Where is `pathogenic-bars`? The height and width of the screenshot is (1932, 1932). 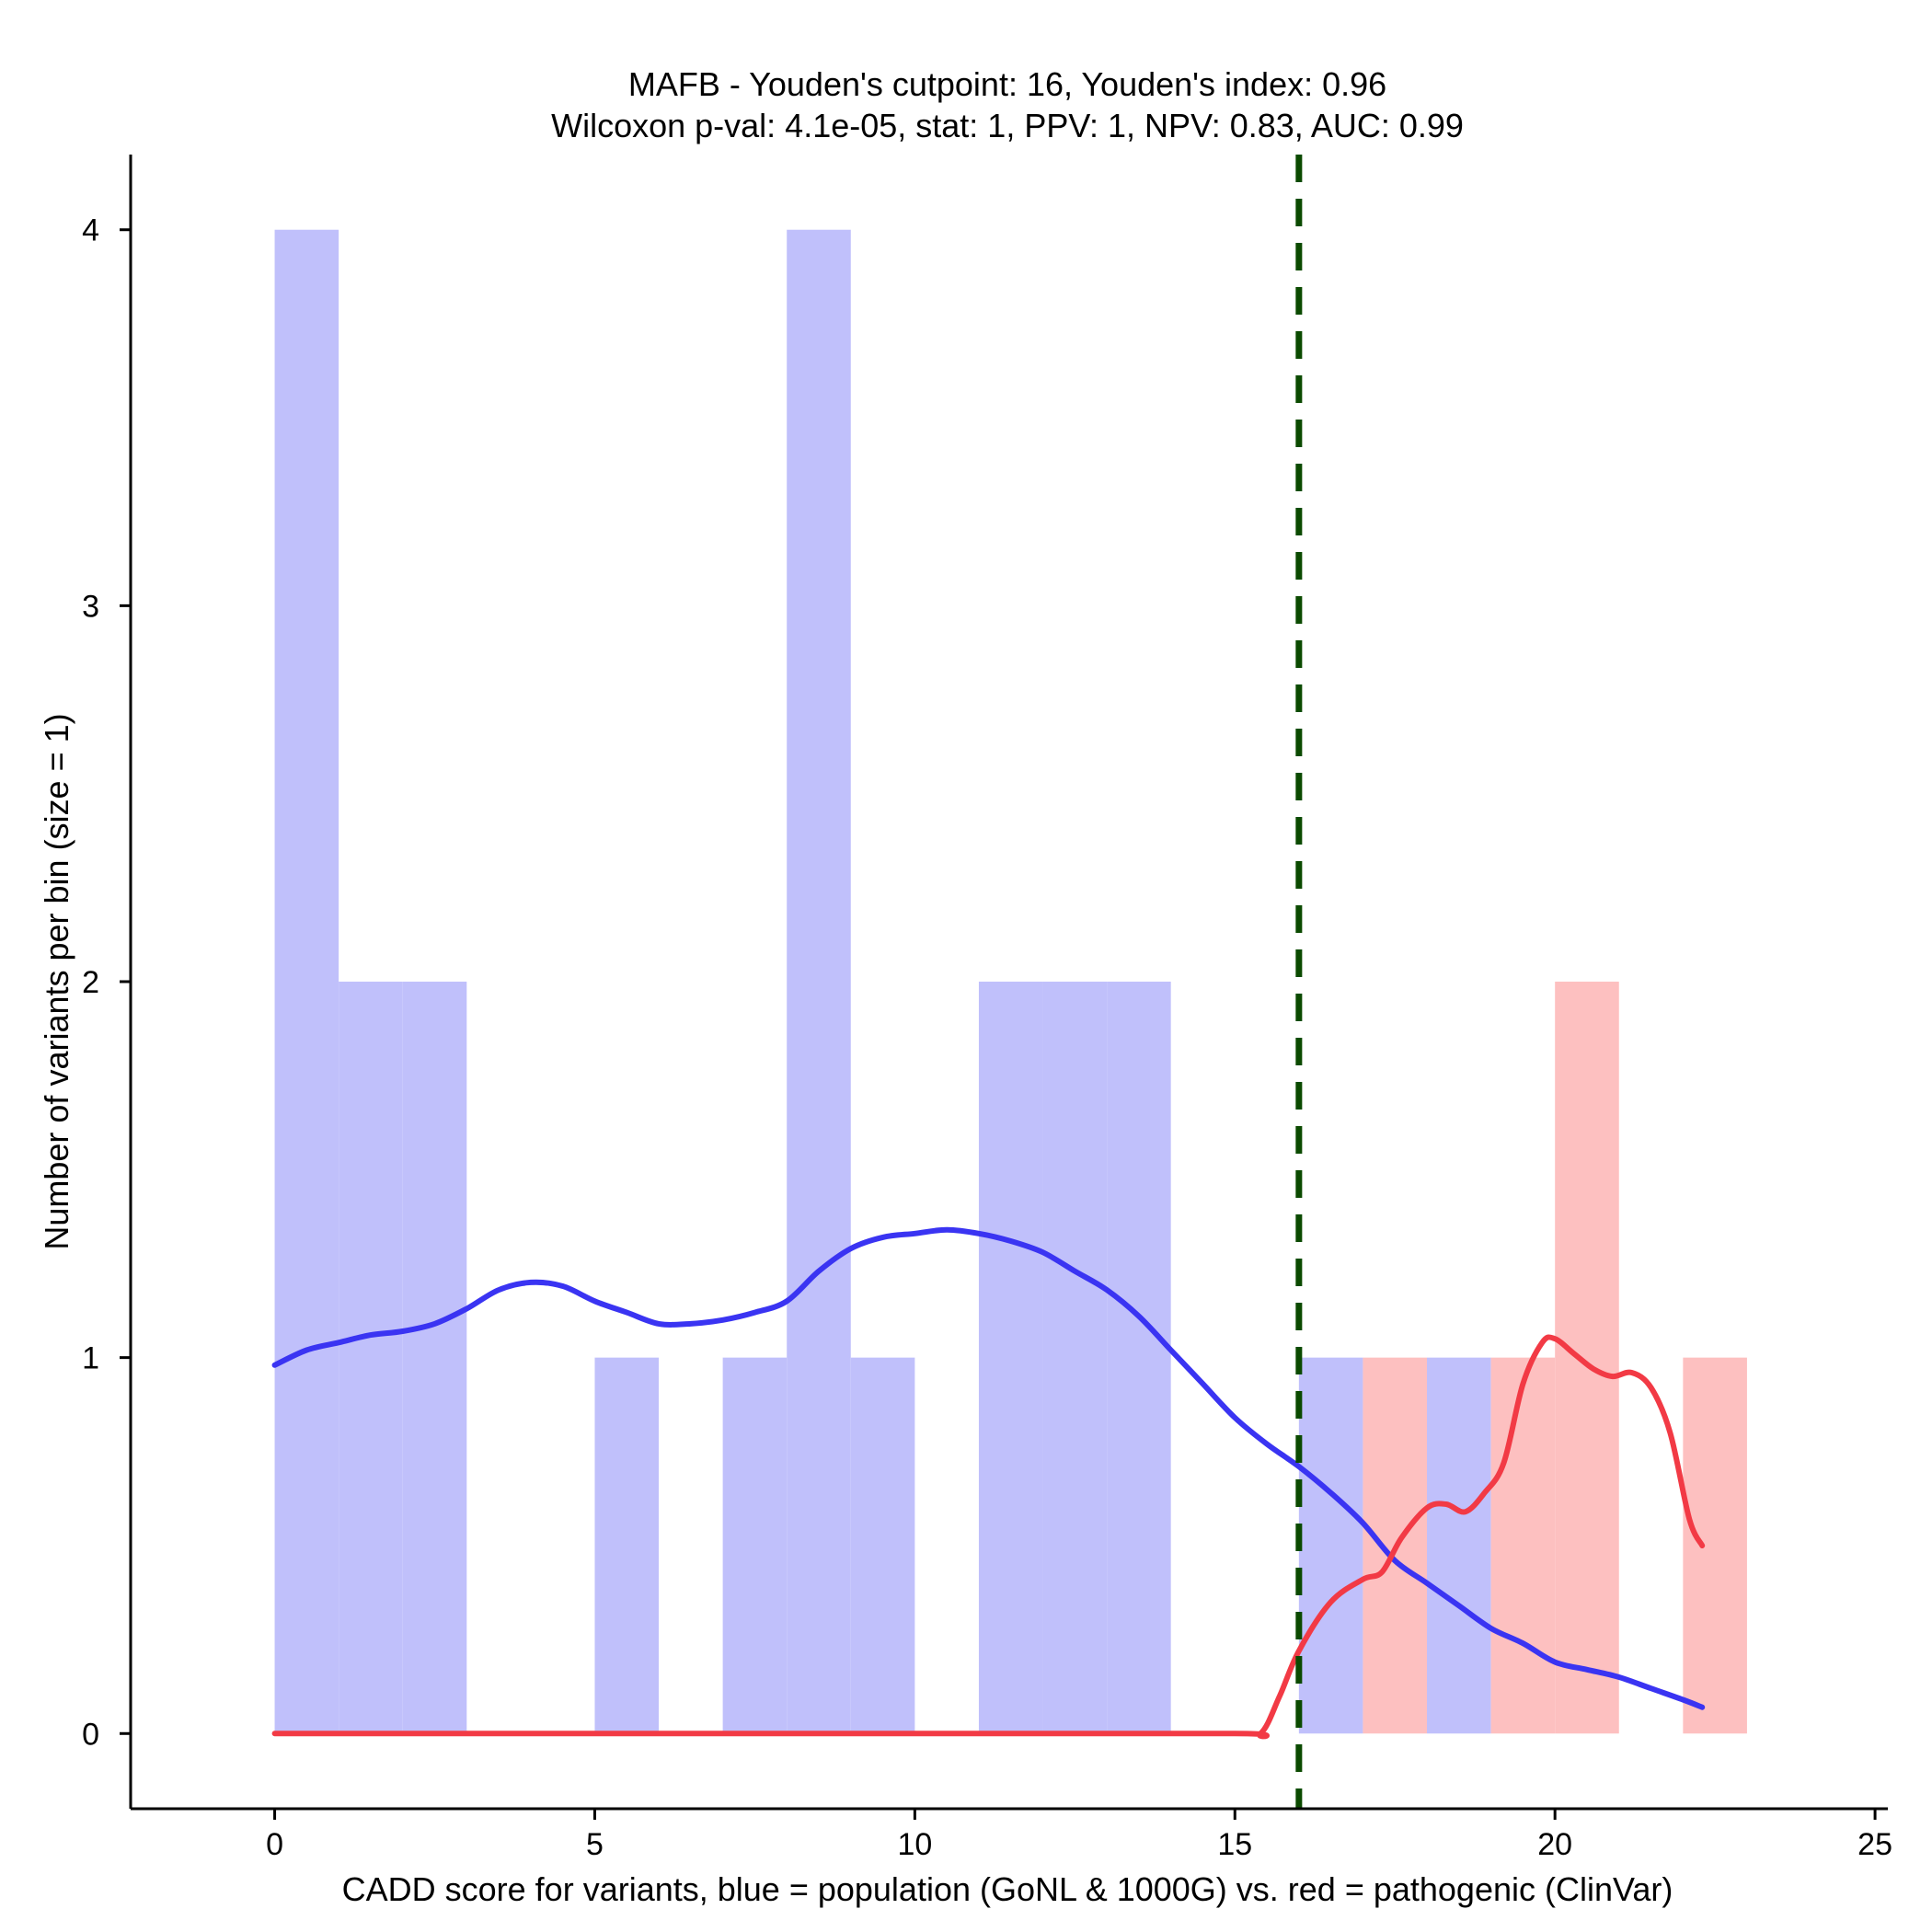 pathogenic-bars is located at coordinates (1555, 1358).